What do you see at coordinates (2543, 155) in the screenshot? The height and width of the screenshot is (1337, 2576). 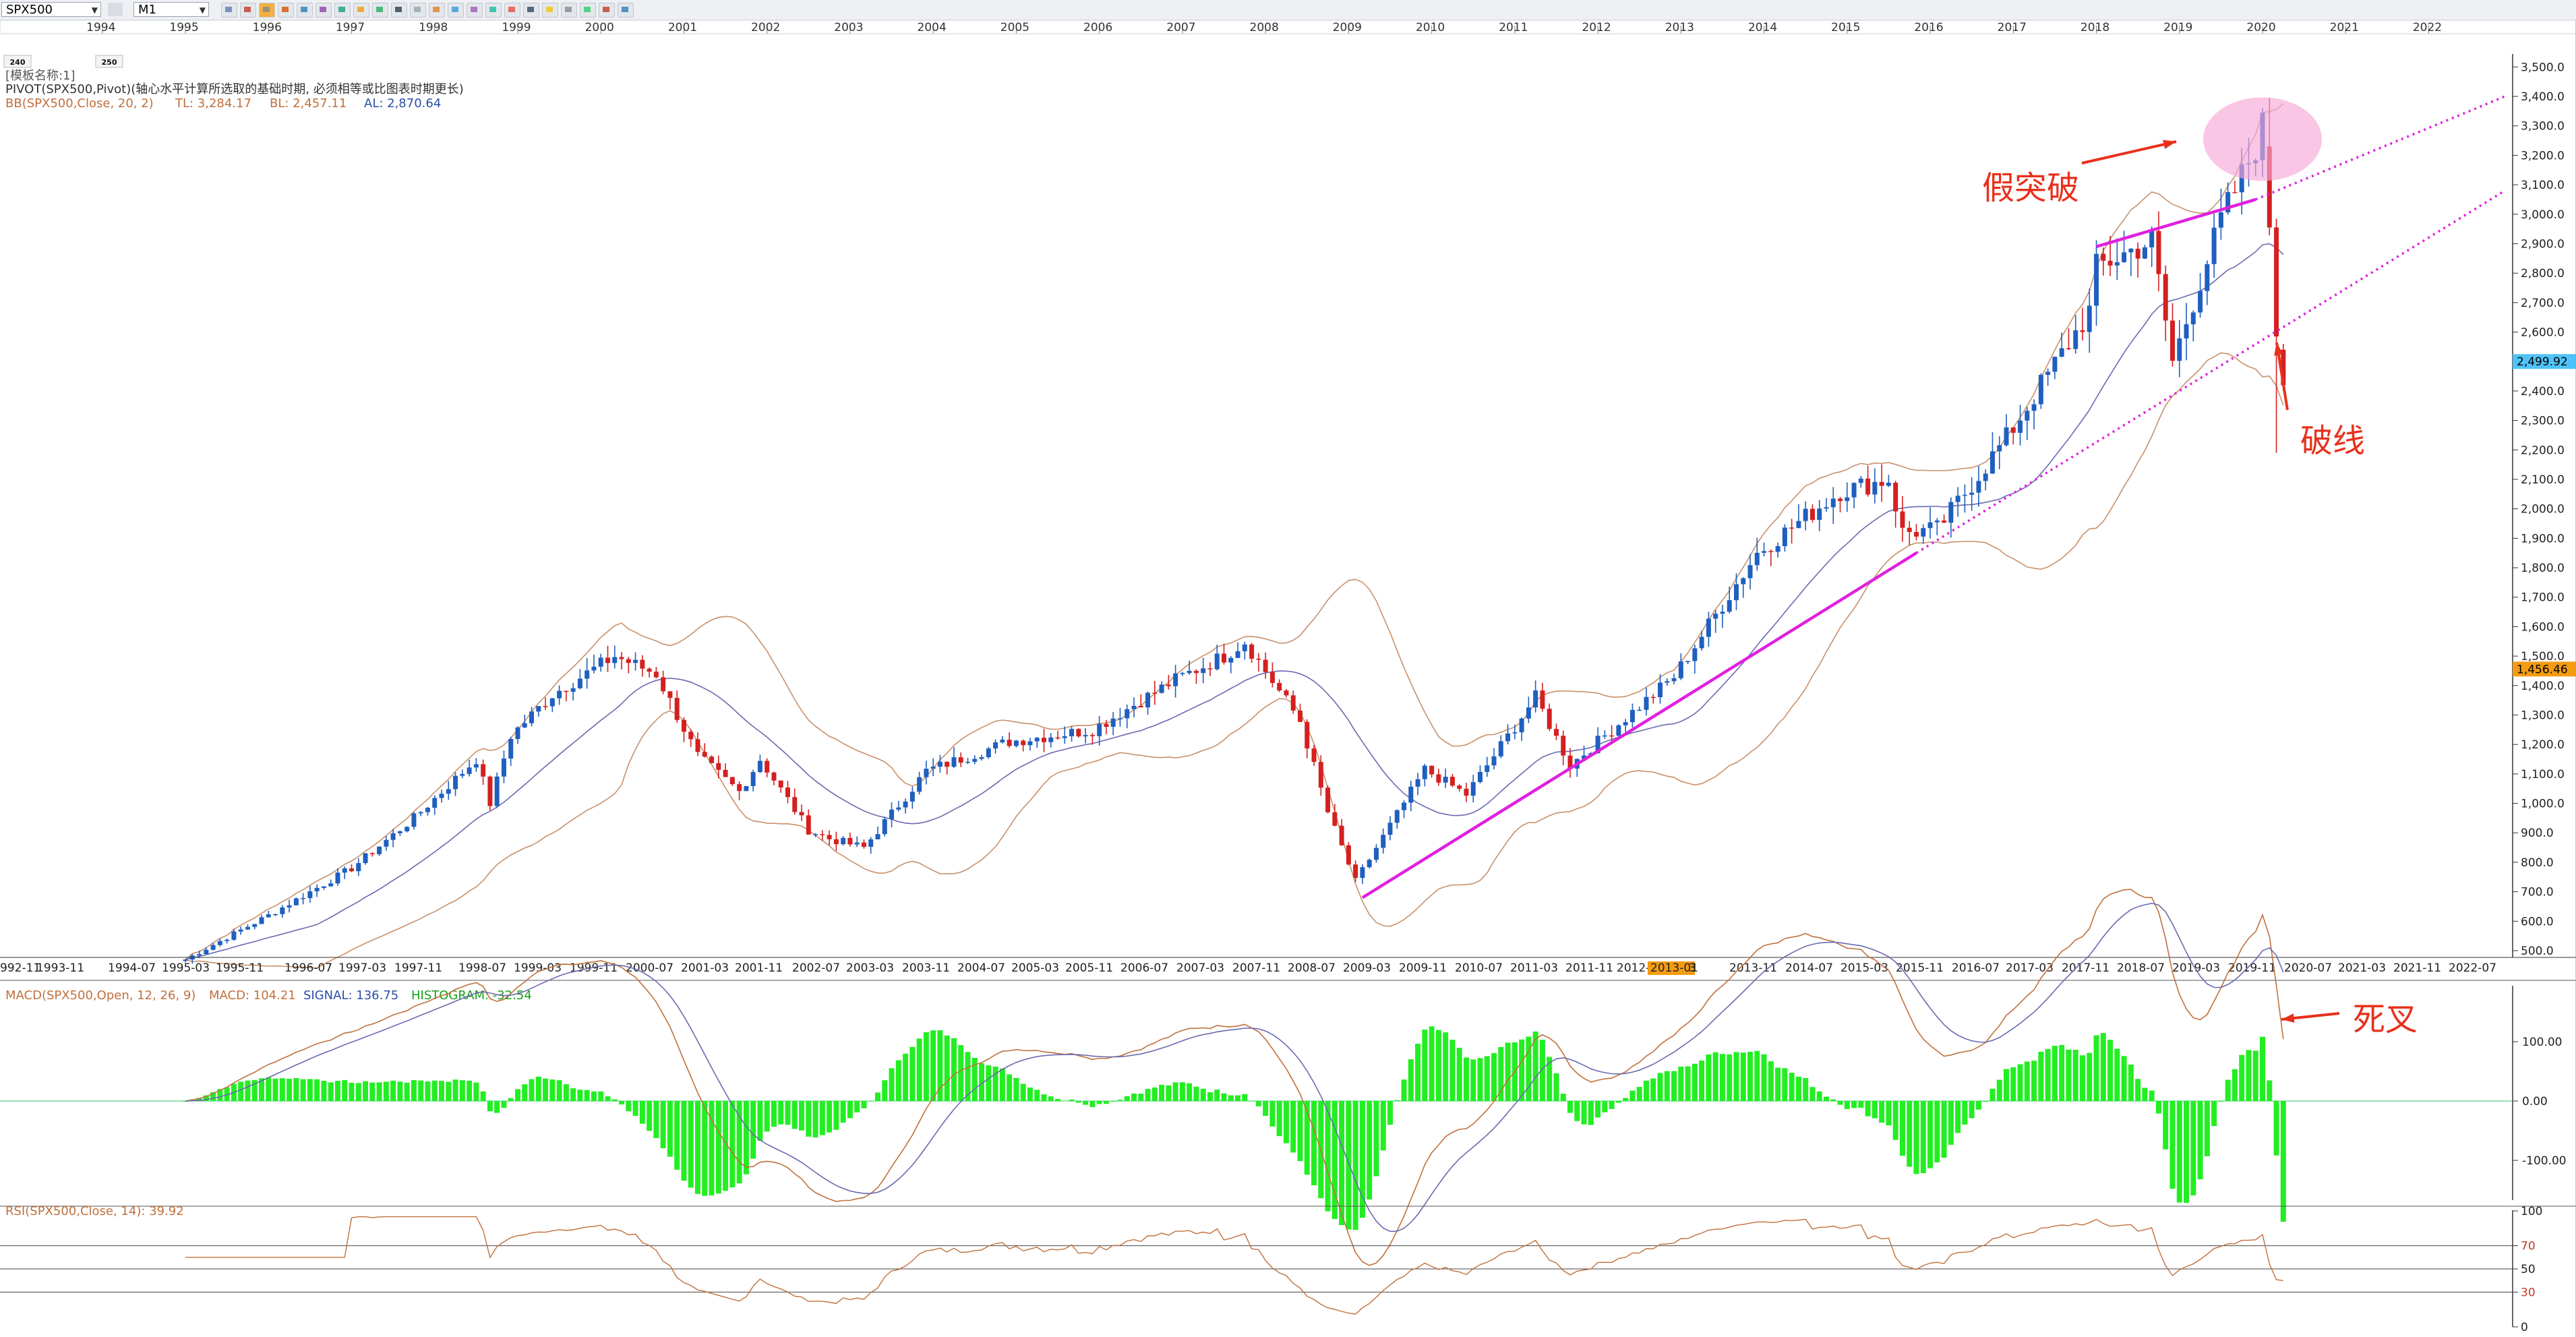 I see `price-tick-label: 3,200.0` at bounding box center [2543, 155].